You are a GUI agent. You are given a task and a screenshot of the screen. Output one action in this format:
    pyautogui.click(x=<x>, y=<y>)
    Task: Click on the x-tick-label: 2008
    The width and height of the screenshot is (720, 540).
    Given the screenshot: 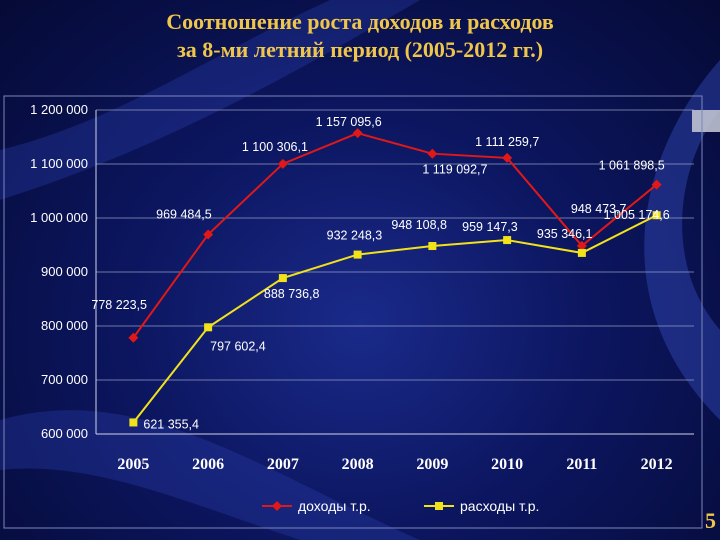 What is the action you would take?
    pyautogui.click(x=358, y=464)
    